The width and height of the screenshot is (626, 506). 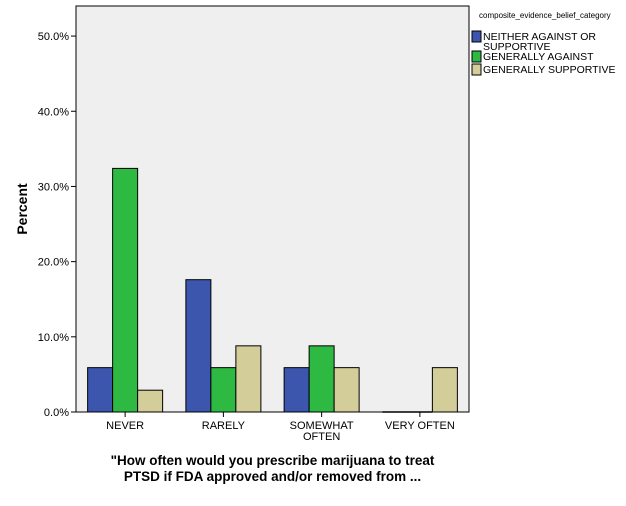 What do you see at coordinates (53, 338) in the screenshot?
I see `y-tick-label: 10.0%` at bounding box center [53, 338].